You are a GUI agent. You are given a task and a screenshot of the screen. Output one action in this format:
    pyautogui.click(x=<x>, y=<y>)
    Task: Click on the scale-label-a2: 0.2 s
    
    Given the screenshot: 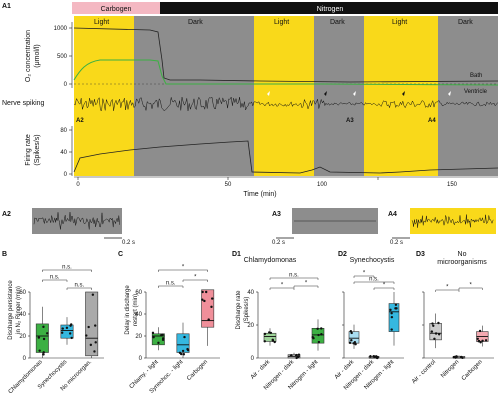 What is the action you would take?
    pyautogui.click(x=128, y=243)
    